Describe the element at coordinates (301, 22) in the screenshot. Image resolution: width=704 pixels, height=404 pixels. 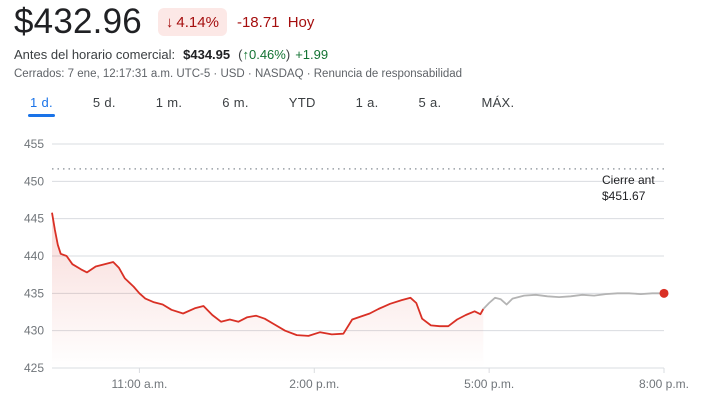
I see `change-period: Hoy` at that location.